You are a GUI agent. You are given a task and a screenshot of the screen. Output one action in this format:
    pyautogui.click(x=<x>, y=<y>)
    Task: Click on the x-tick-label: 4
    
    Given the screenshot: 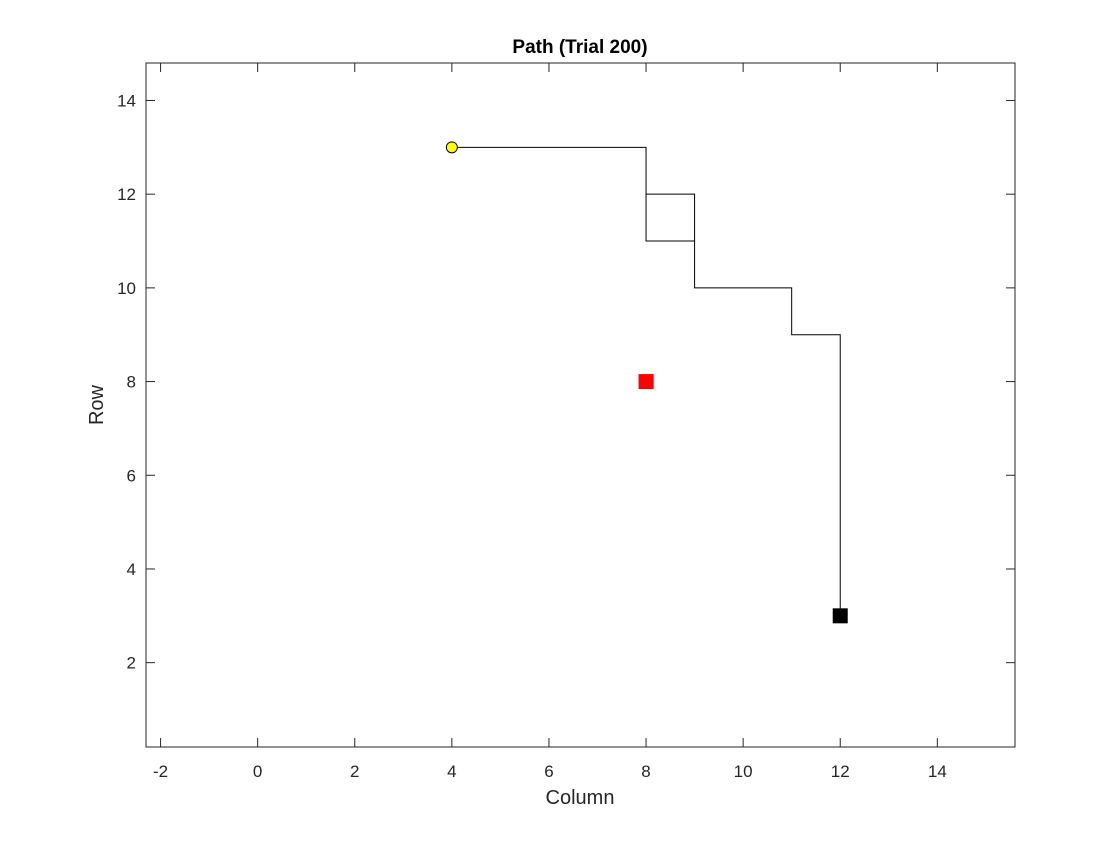 What is the action you would take?
    pyautogui.click(x=451, y=771)
    